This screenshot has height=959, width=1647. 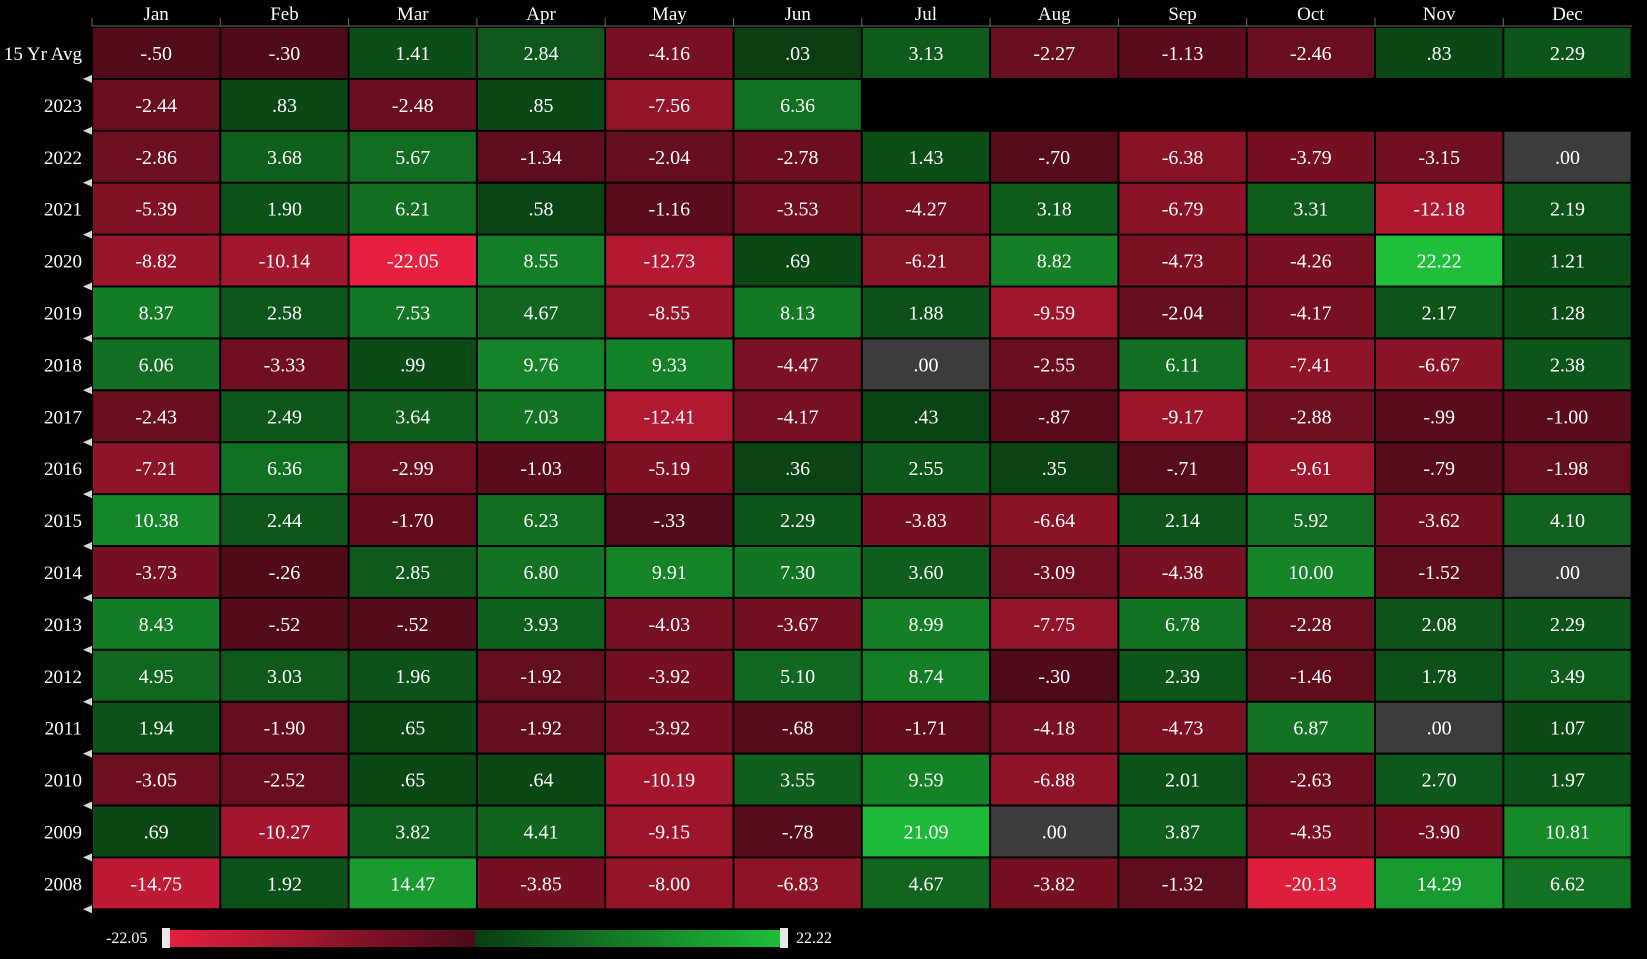 I want to click on heatmap-cell: -.33, so click(x=669, y=520).